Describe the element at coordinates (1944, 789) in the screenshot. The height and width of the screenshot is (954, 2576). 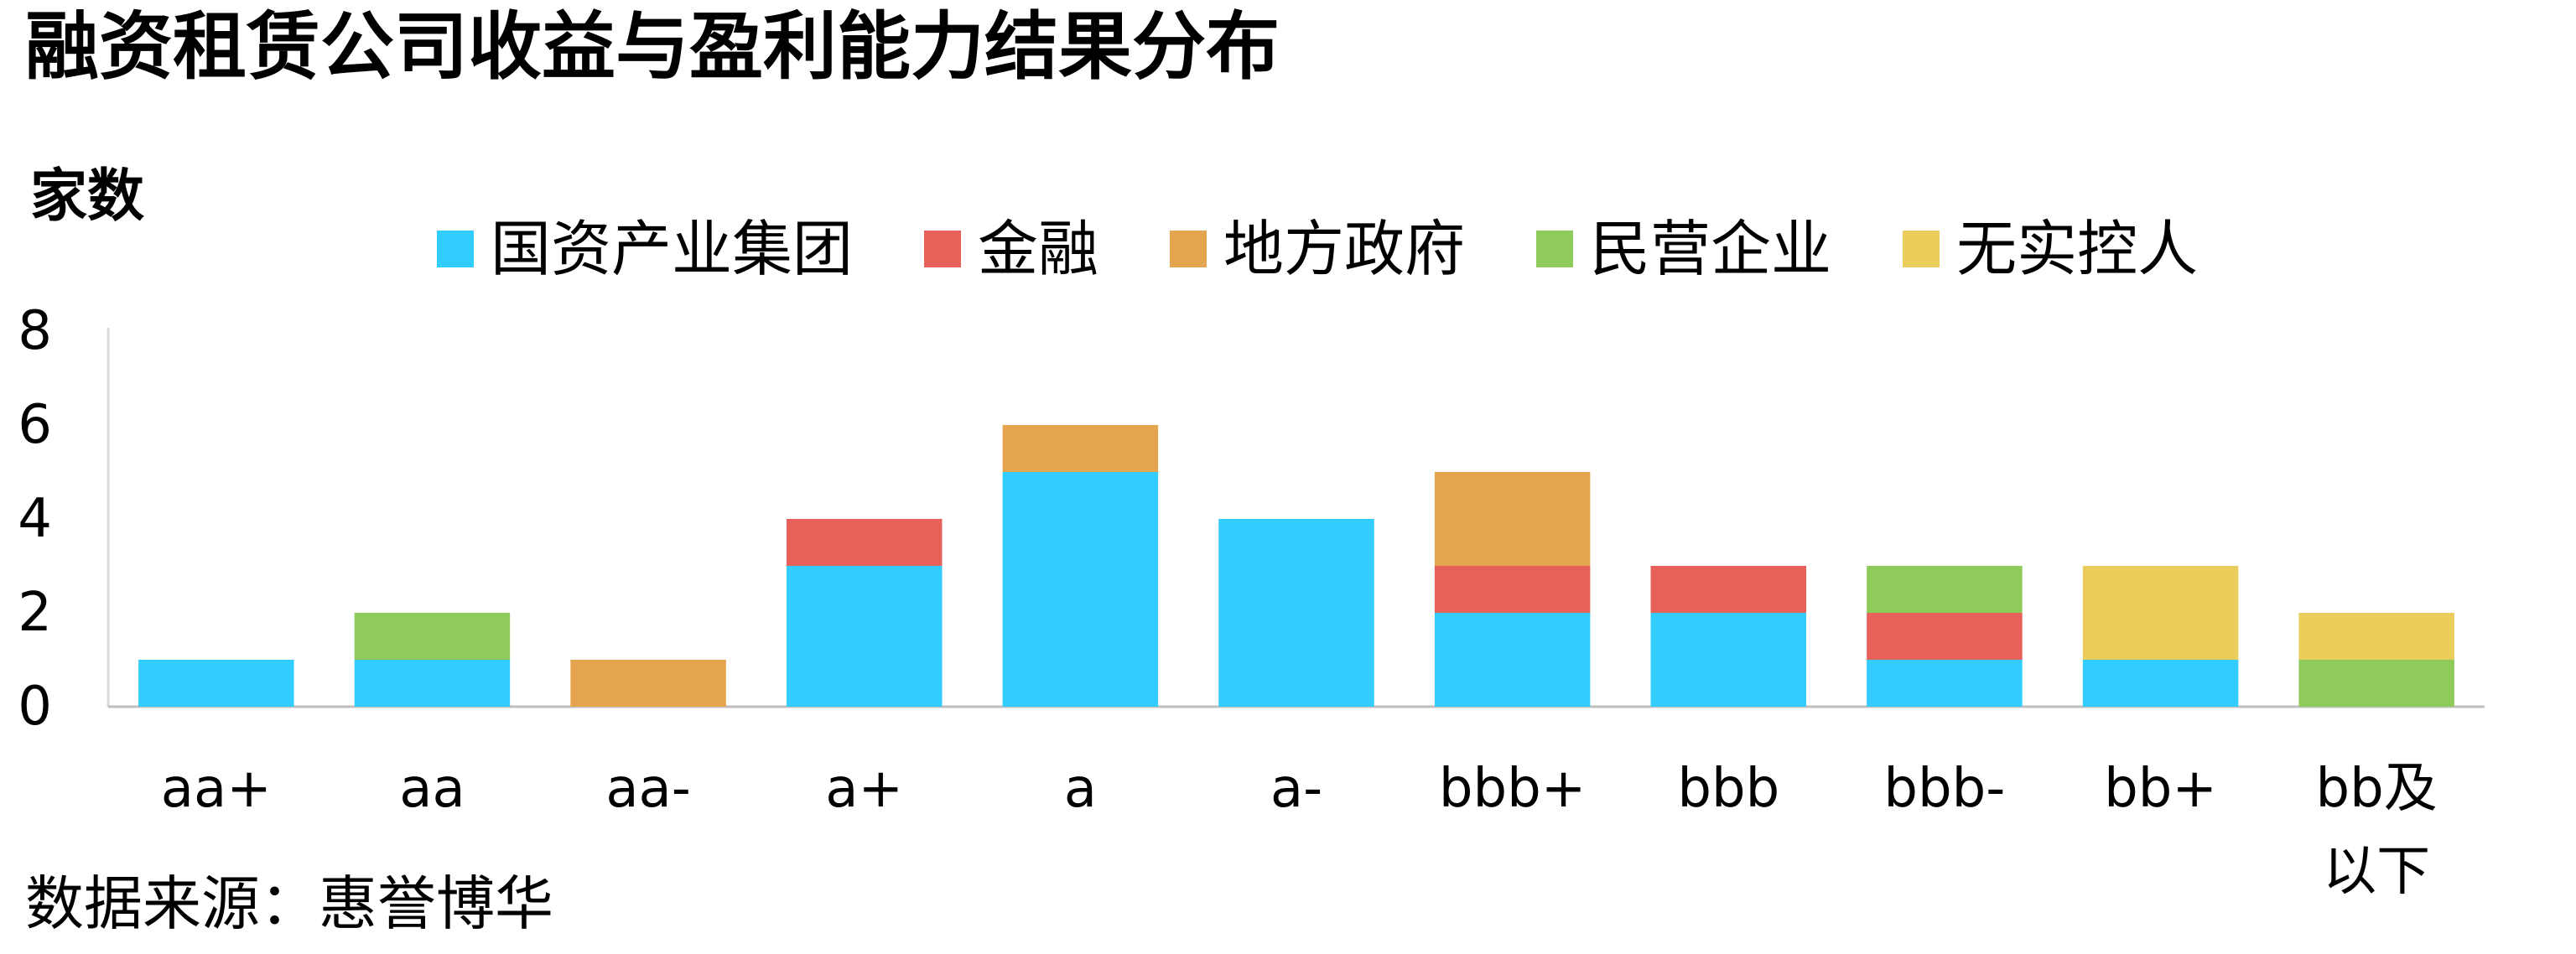
I see `x-tick-label: bbb-` at that location.